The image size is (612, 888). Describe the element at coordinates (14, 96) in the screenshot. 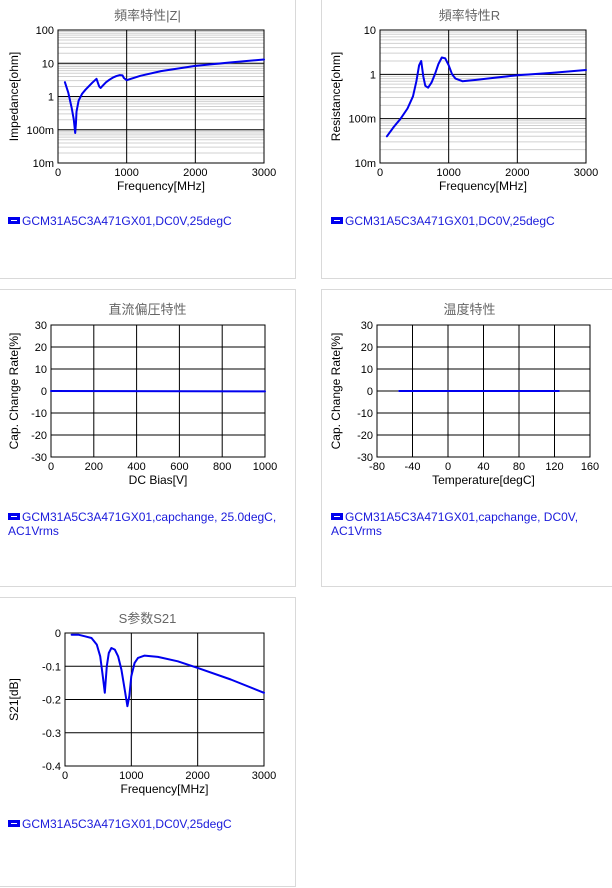

I see `y-axis-label: Impedance[ohm]` at that location.